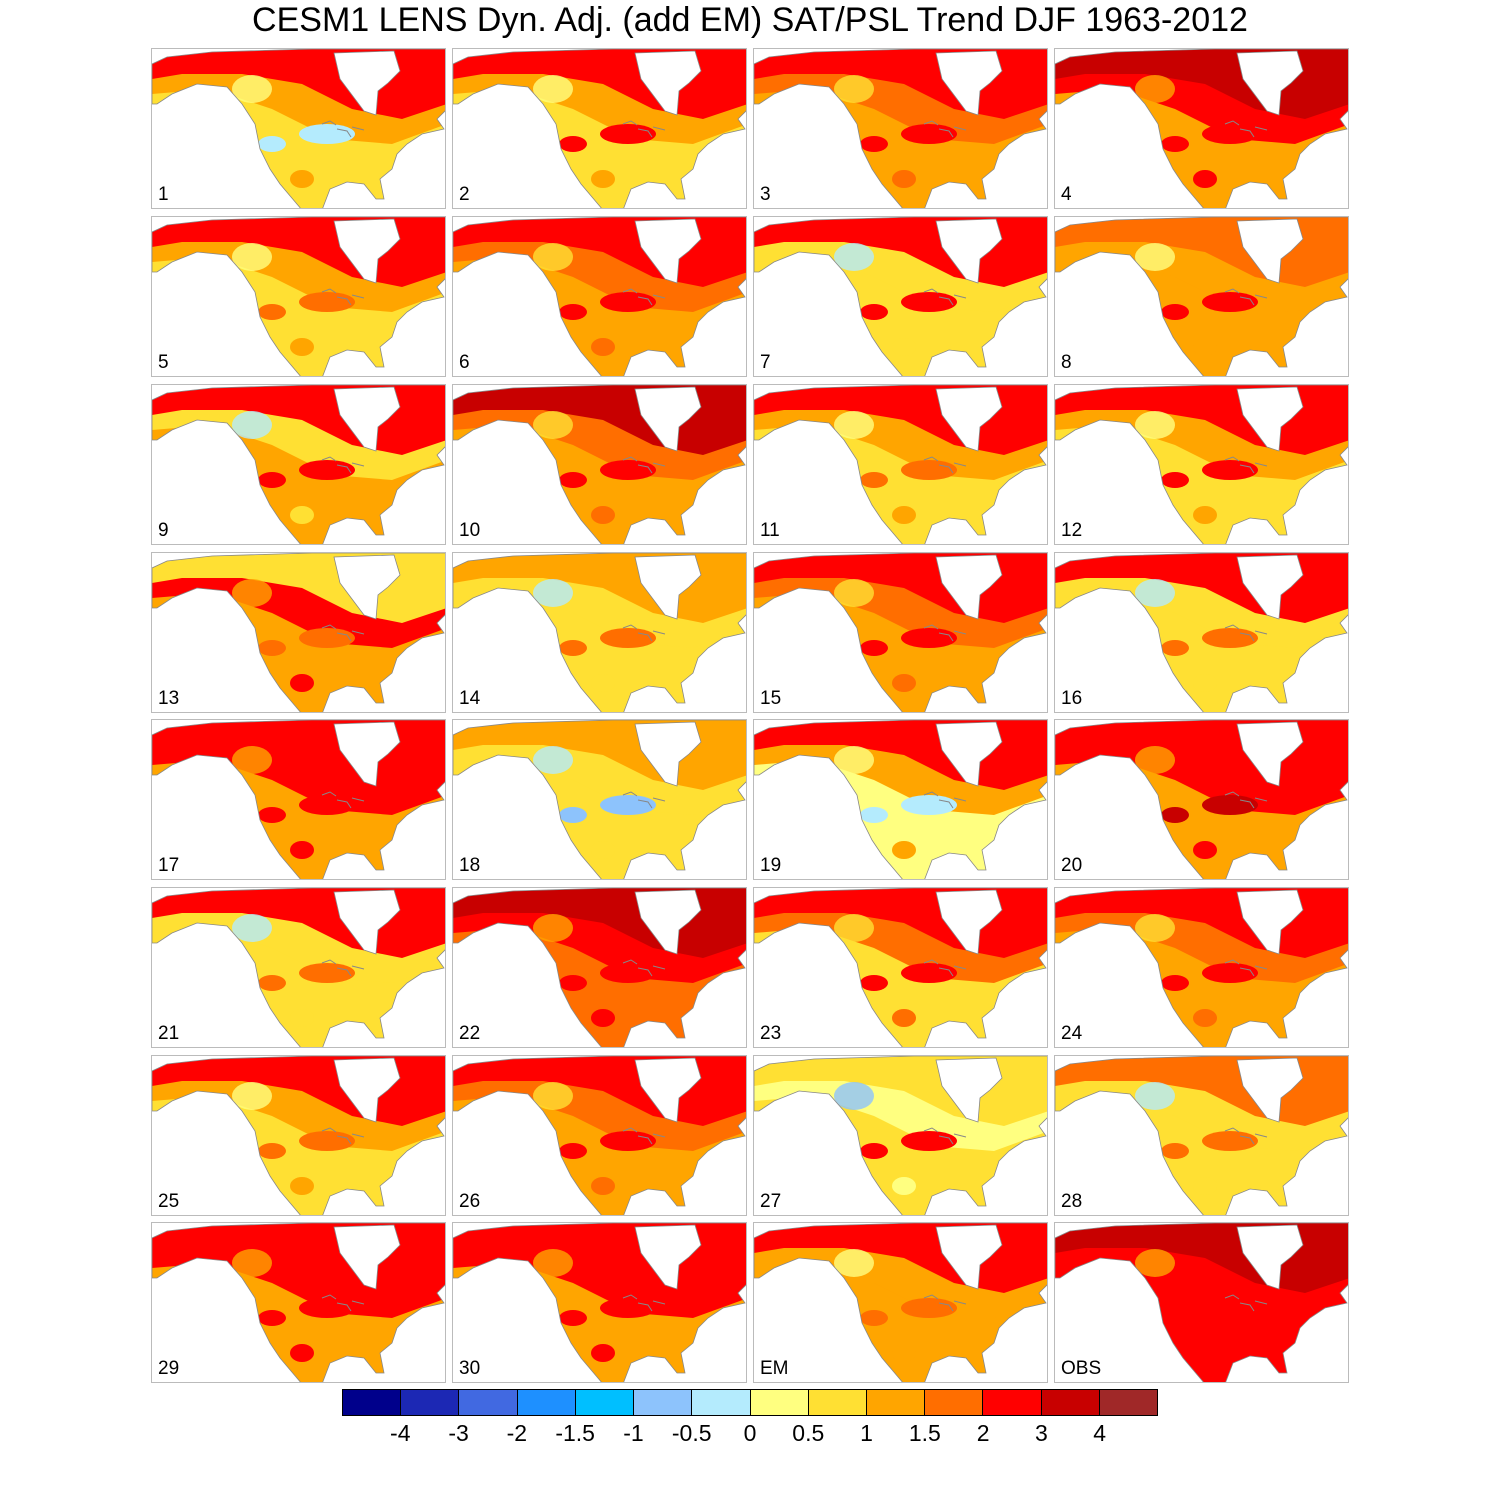  What do you see at coordinates (1066, 362) in the screenshot?
I see `panel-label: 8` at bounding box center [1066, 362].